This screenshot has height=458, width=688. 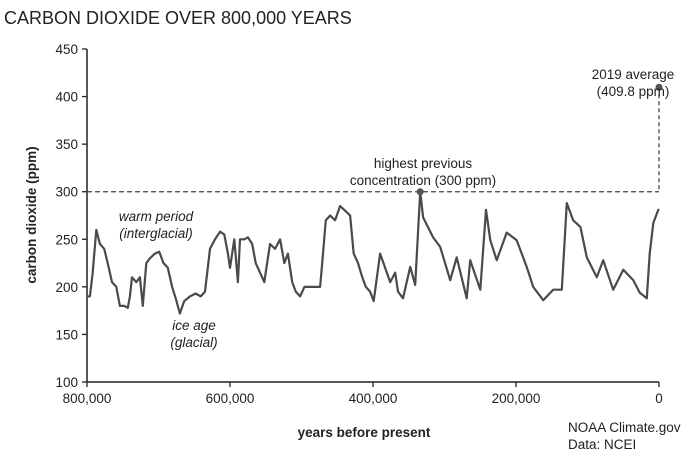 What do you see at coordinates (659, 87) in the screenshot?
I see `current-marker` at bounding box center [659, 87].